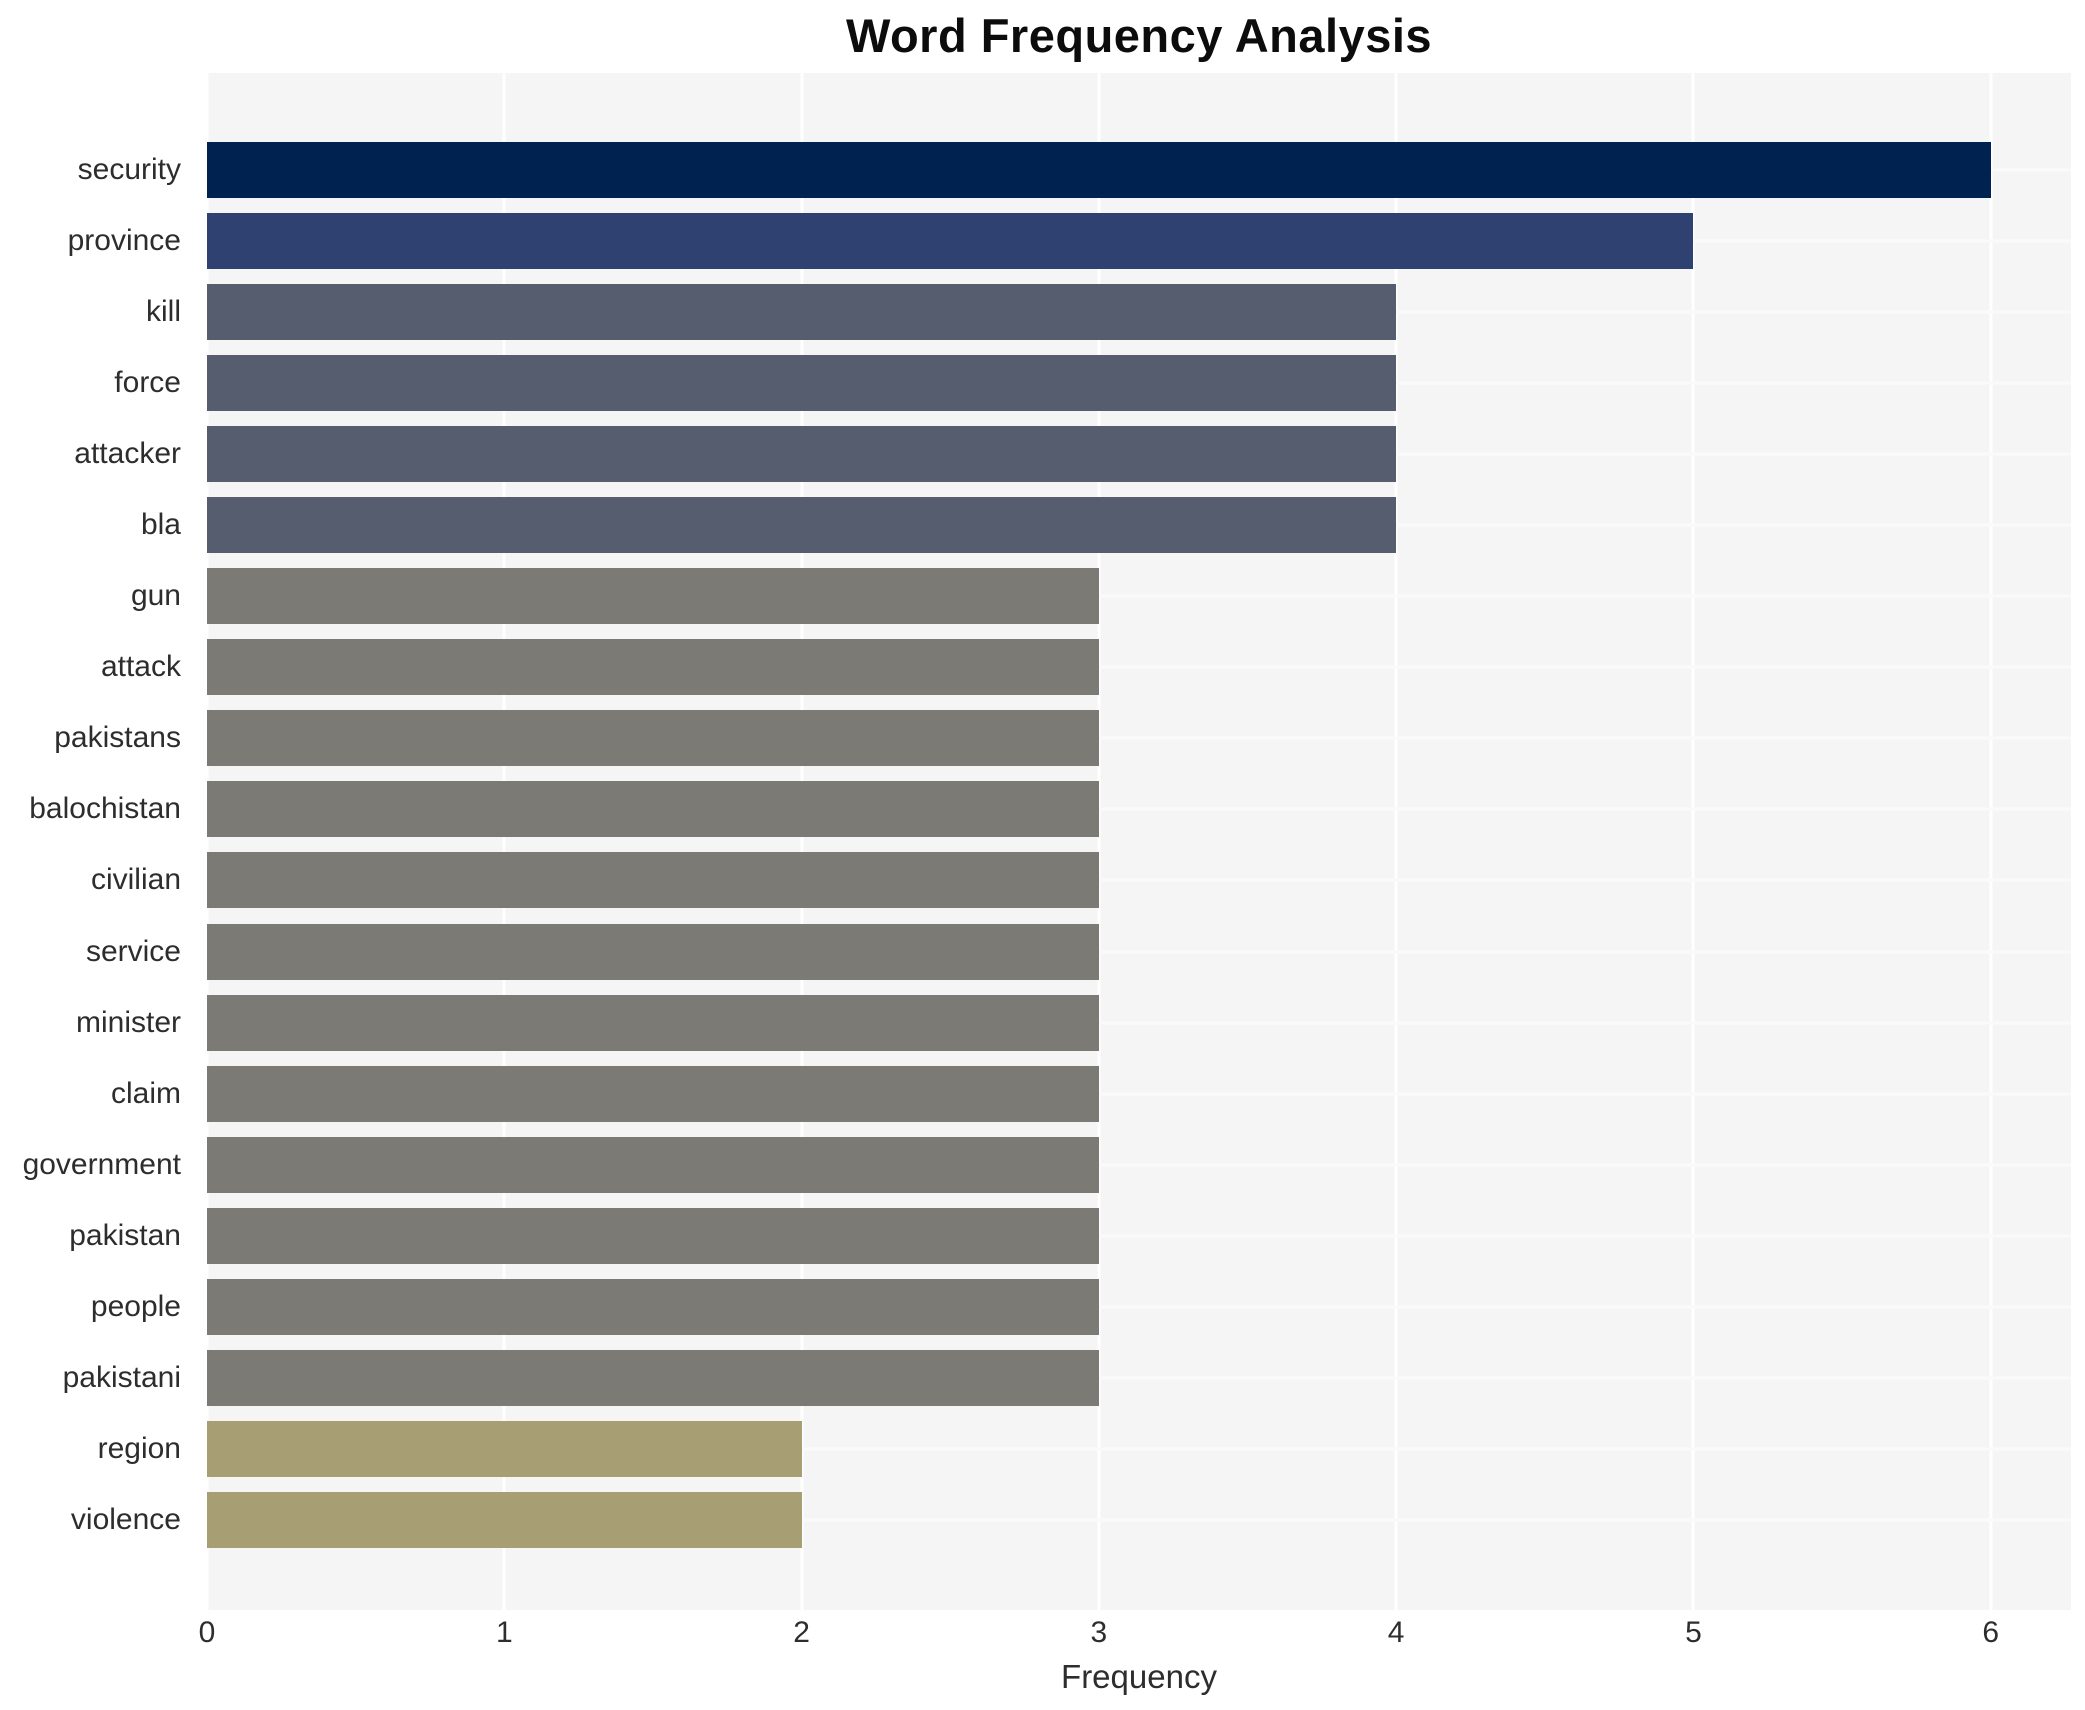 Image resolution: width=2085 pixels, height=1710 pixels. I want to click on category-label-service: service, so click(133, 951).